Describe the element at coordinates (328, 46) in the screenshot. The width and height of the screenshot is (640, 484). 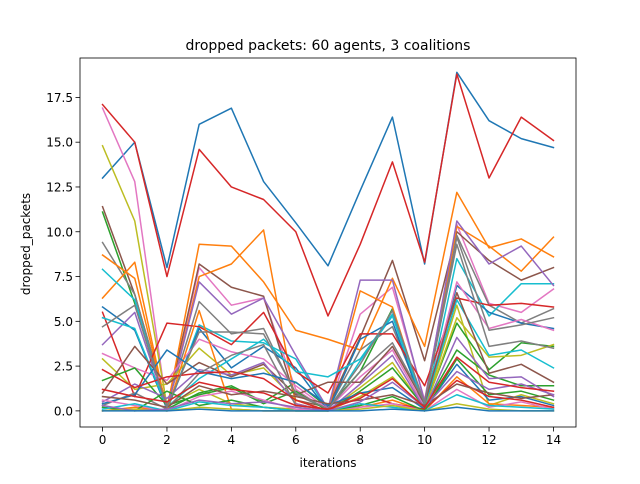
I see `chart-title: dropped packets: 60 agents, 3 coalitions` at that location.